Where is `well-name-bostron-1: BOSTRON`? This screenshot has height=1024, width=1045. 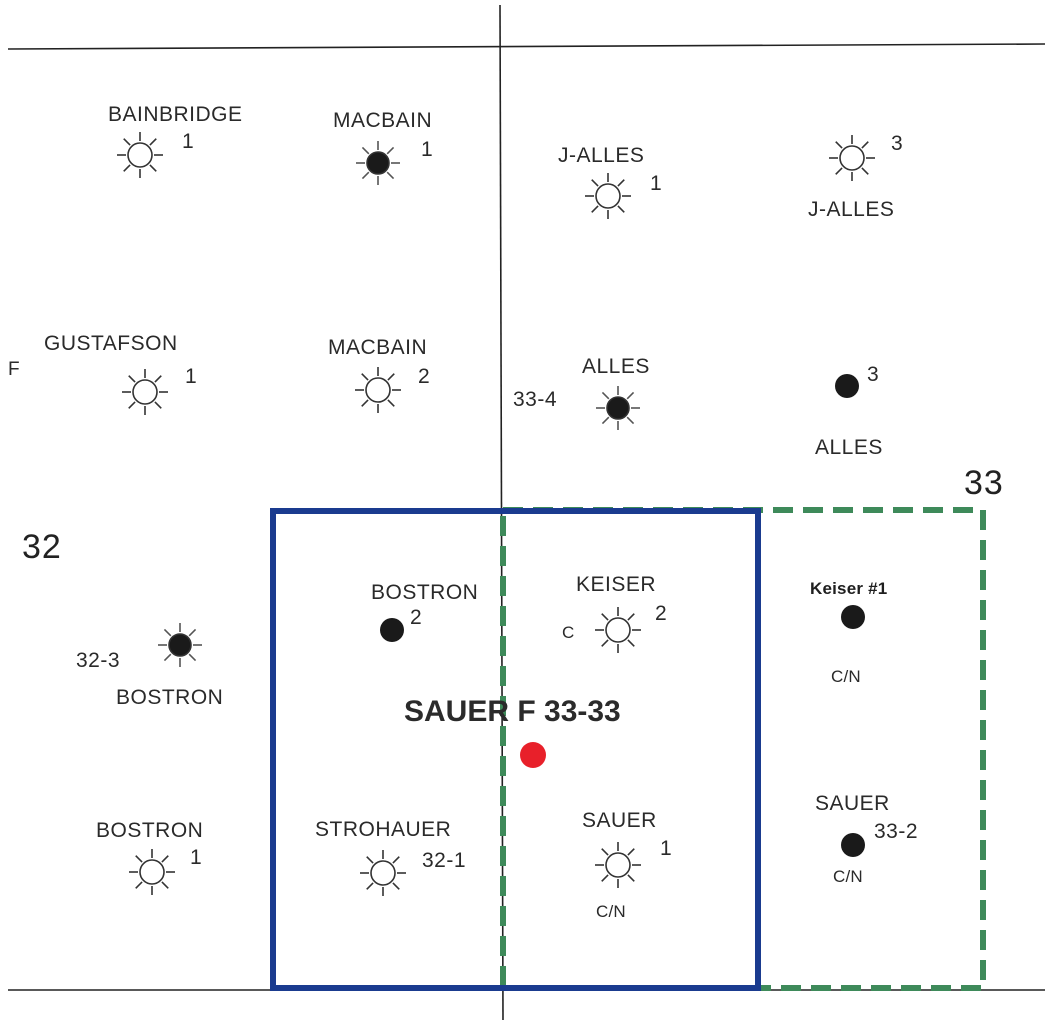 well-name-bostron-1: BOSTRON is located at coordinates (150, 830).